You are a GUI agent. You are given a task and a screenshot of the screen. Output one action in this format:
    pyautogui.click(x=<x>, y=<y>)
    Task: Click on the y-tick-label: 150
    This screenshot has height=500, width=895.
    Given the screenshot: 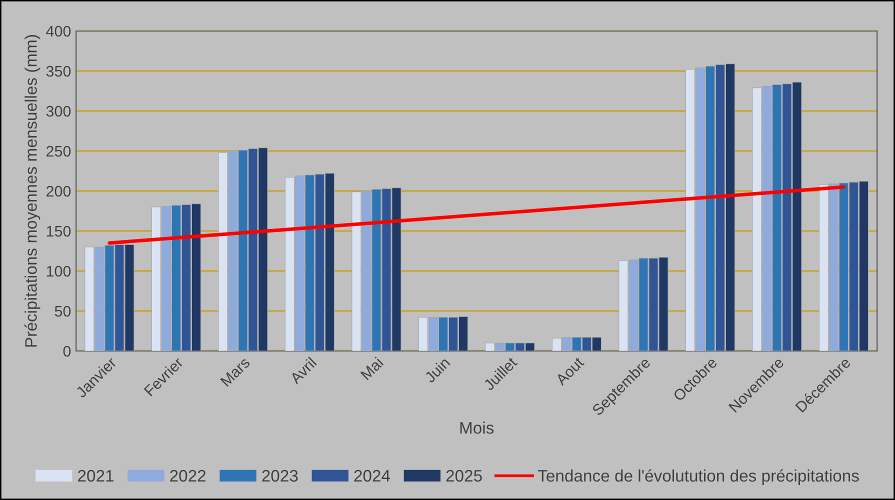 What is the action you would take?
    pyautogui.click(x=58, y=231)
    